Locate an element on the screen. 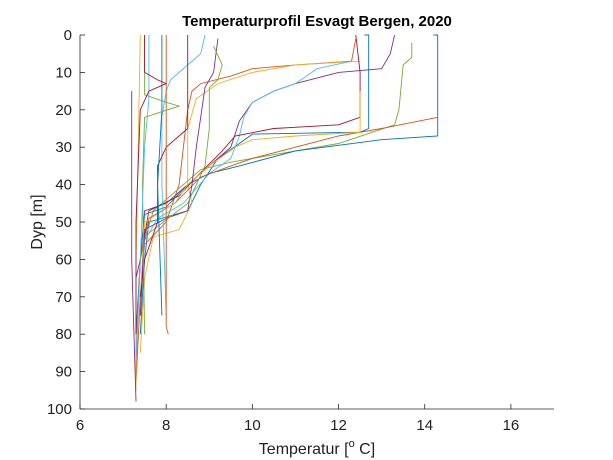 Image resolution: width=613 pixels, height=460 pixels. y-tick-label: 30 is located at coordinates (63, 147).